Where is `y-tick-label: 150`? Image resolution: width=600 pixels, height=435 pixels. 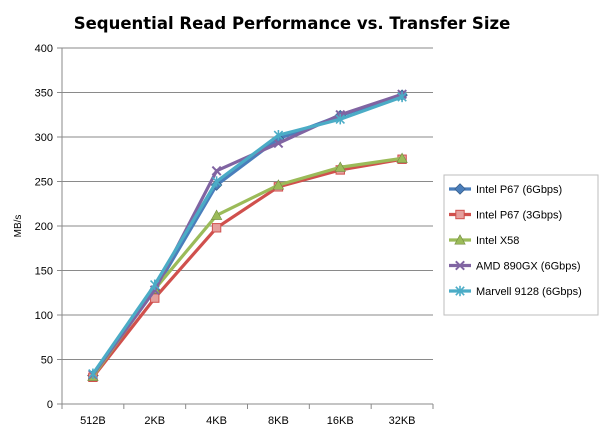 y-tick-label: 150 is located at coordinates (44, 272).